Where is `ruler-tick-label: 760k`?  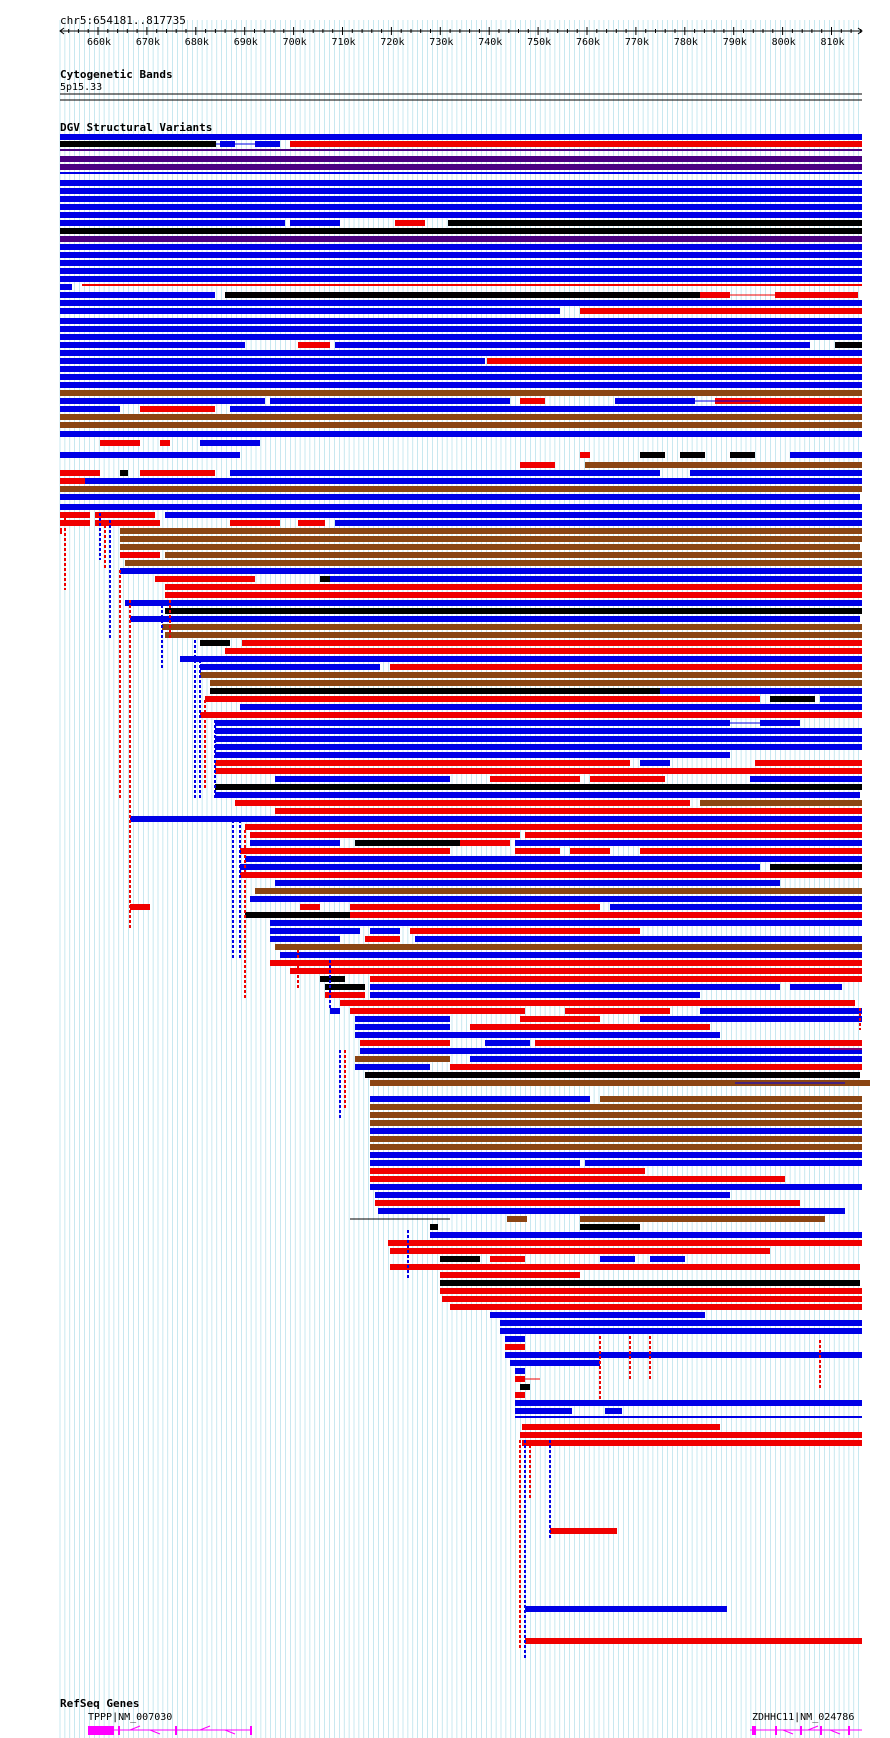
ruler-tick-label: 760k is located at coordinates (588, 42).